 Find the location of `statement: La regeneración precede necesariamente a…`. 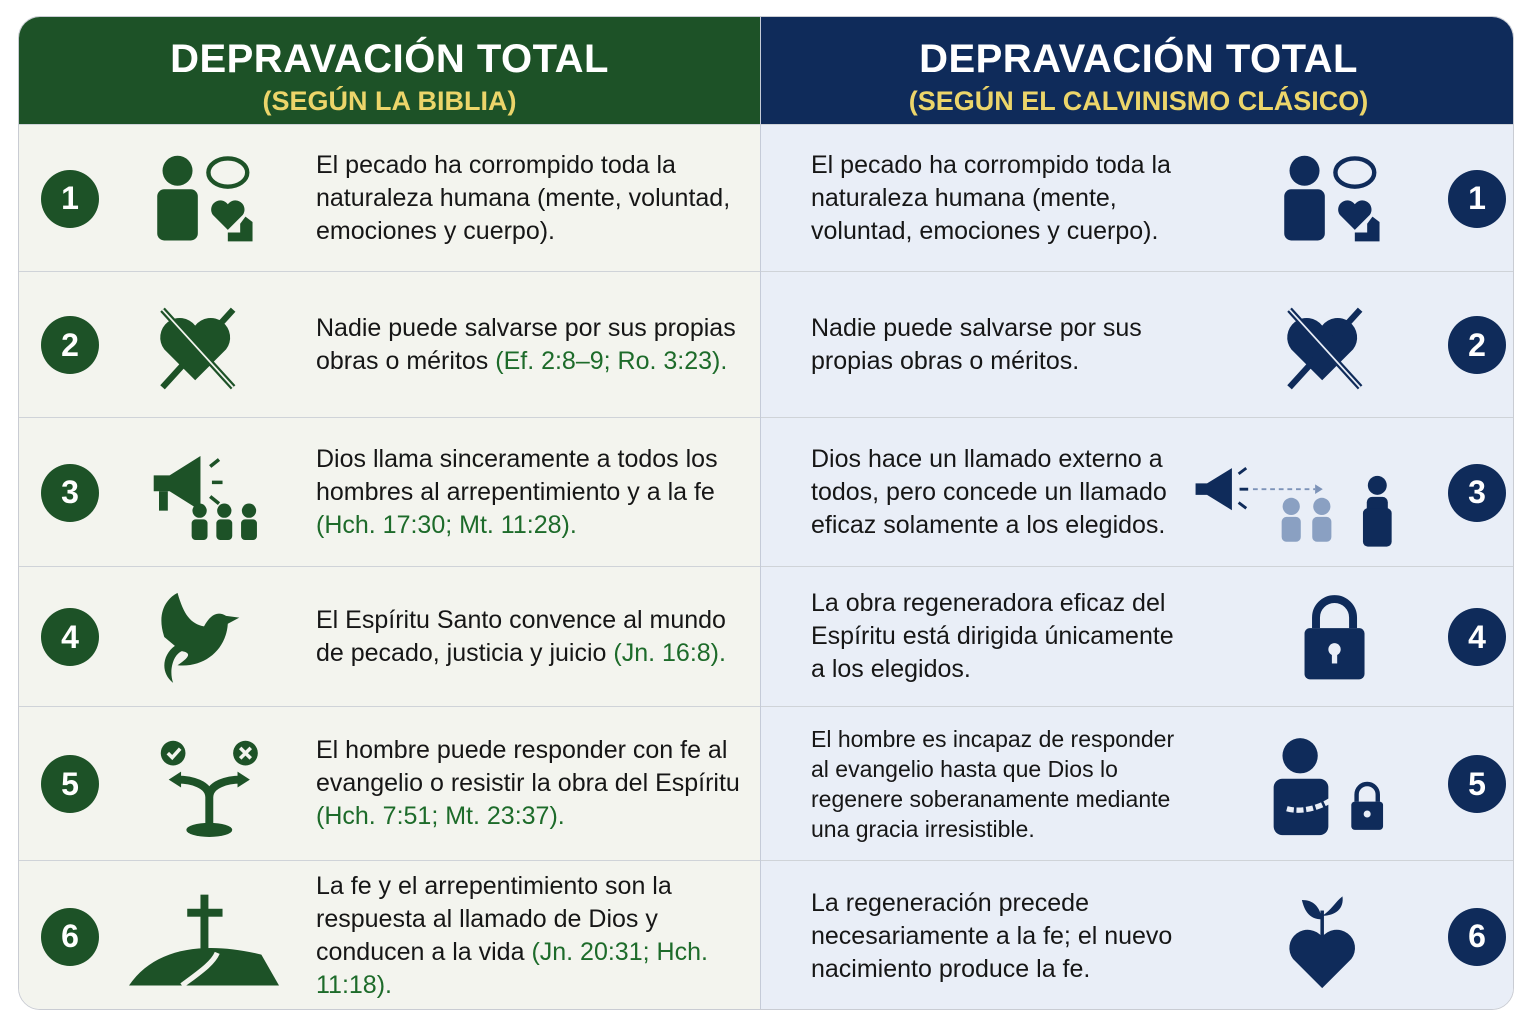

statement: La regeneración precede necesariamente a… is located at coordinates (992, 935).